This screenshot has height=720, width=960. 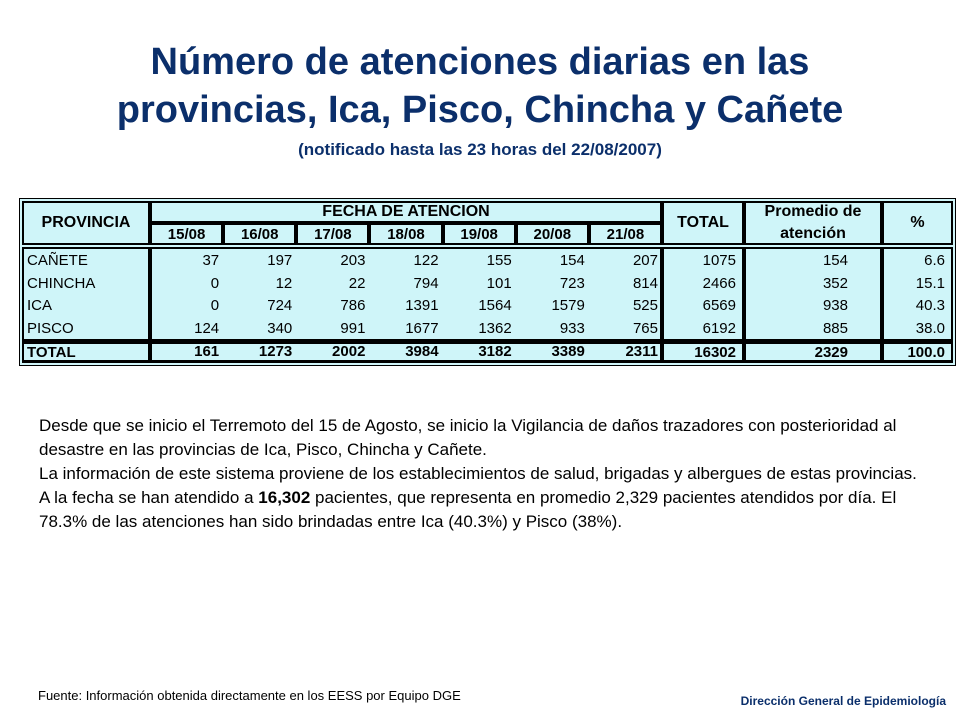 I want to click on daily-total-cell: 3182, so click(x=495, y=351).